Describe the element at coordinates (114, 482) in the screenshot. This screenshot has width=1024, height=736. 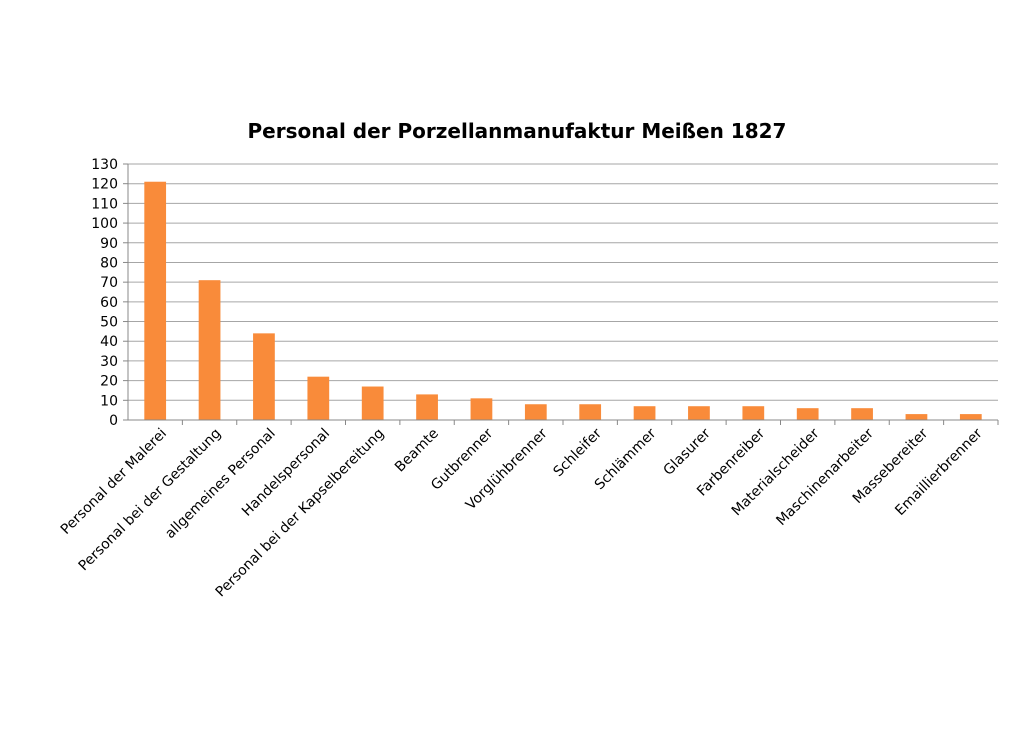
I see `x-tick-label: Personal der Malerei` at that location.